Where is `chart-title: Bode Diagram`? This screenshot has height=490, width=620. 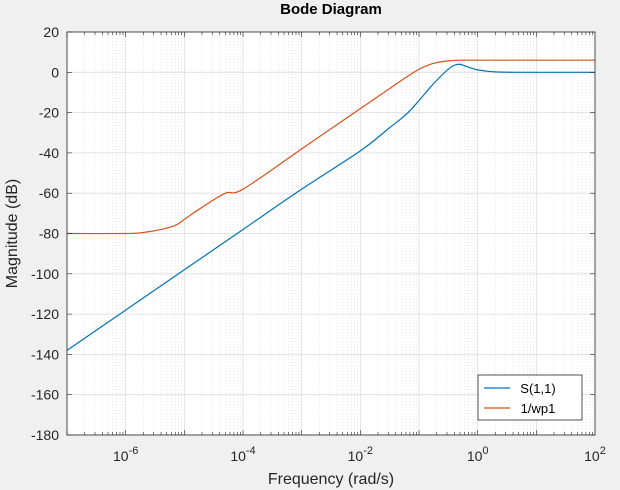 chart-title: Bode Diagram is located at coordinates (331, 9).